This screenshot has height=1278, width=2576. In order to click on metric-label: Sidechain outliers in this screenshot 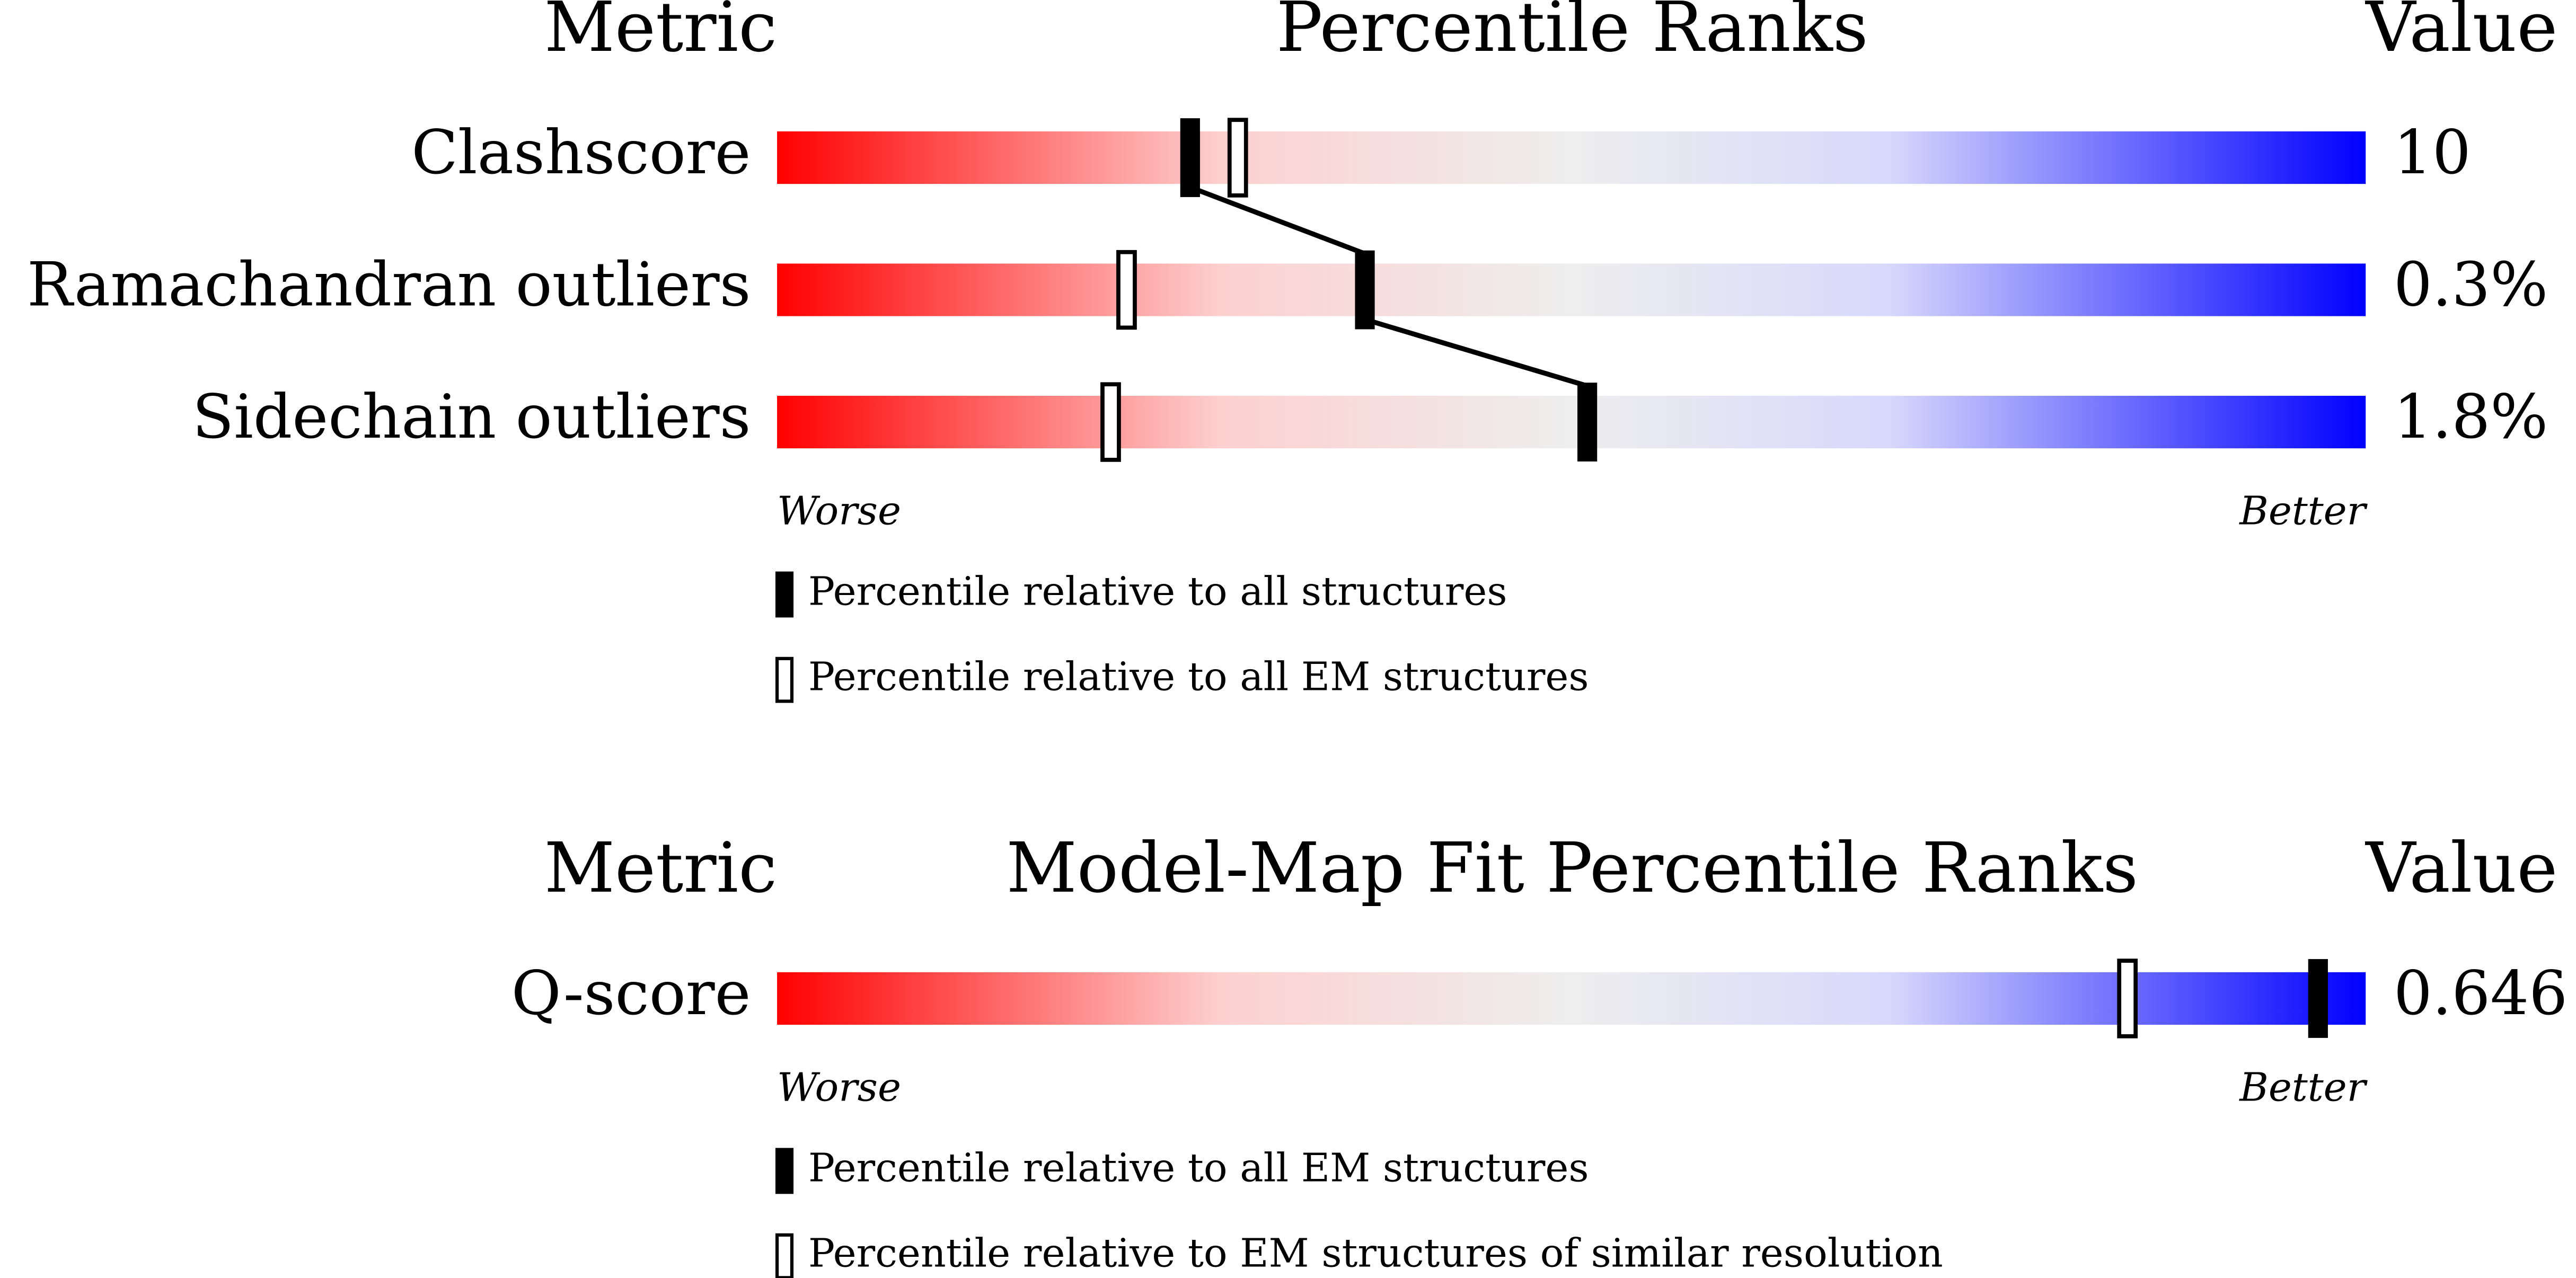, I will do `click(471, 417)`.